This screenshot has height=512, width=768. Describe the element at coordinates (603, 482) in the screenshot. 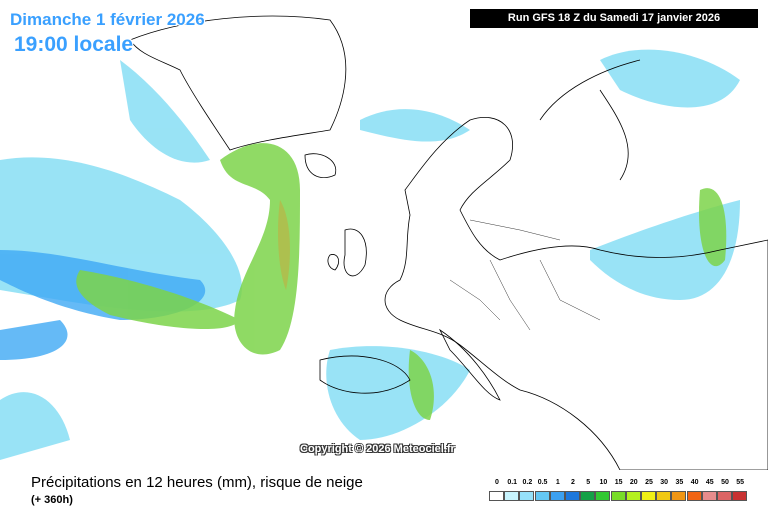

I see `legend-label: 10` at that location.